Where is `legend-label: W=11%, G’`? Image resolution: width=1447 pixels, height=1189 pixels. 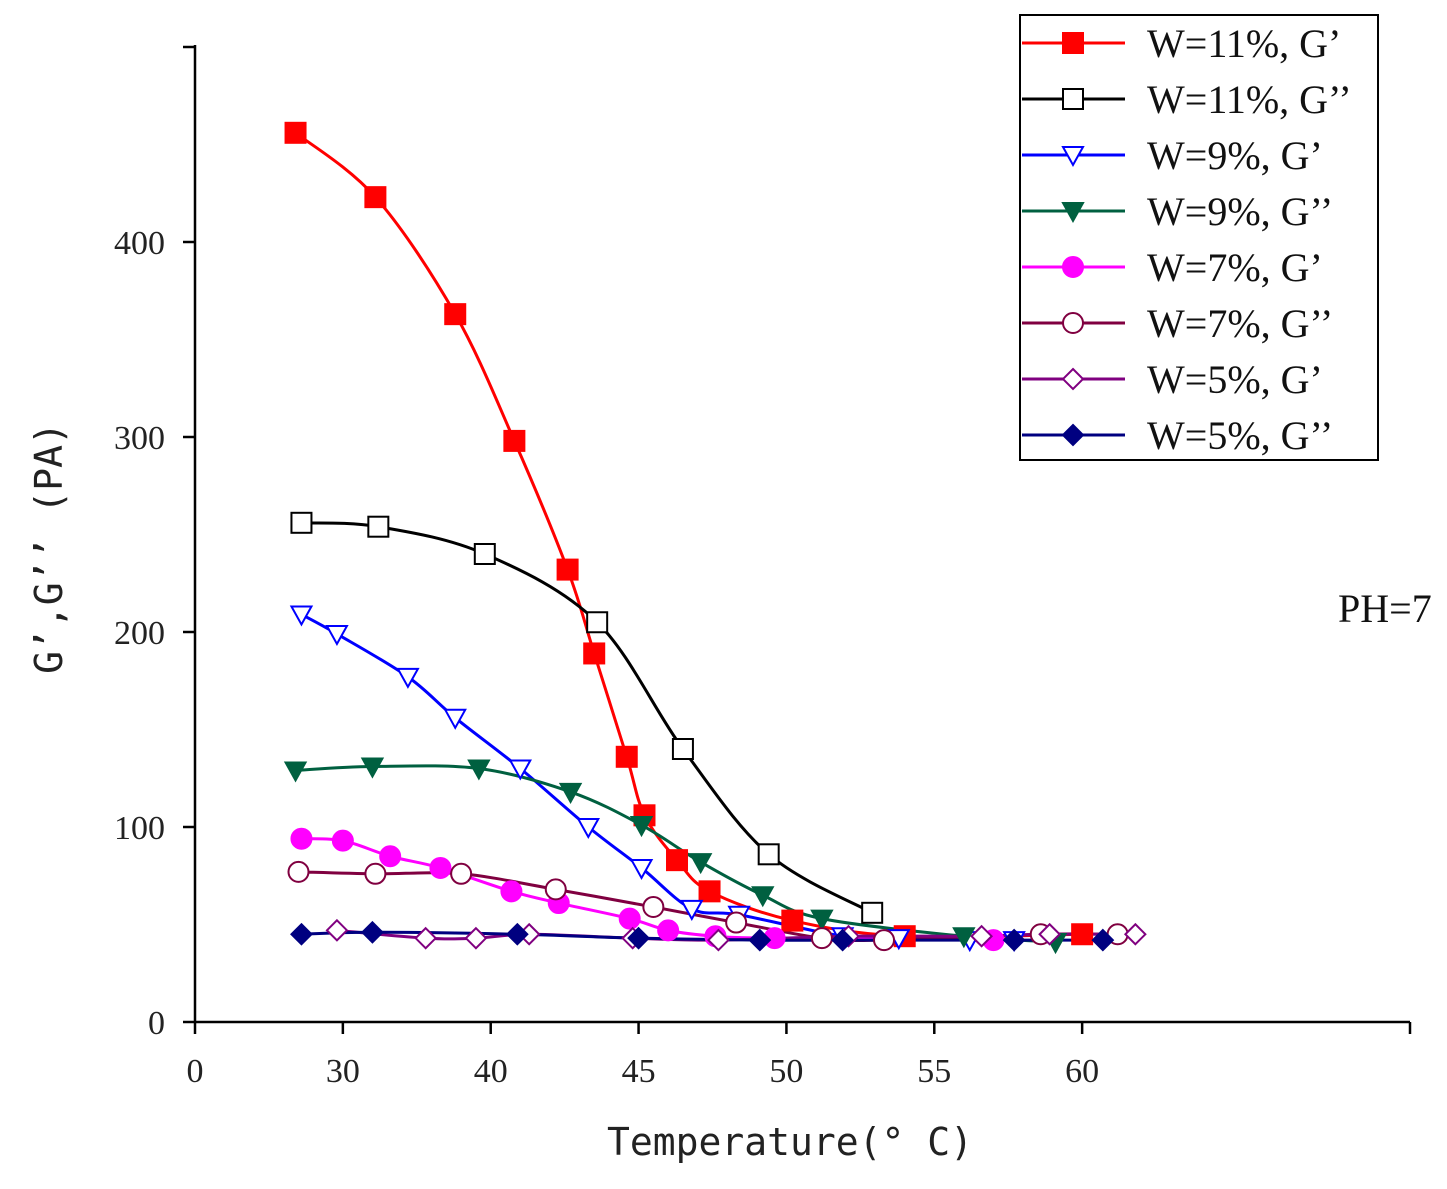
legend-label: W=11%, G’ is located at coordinates (1244, 43).